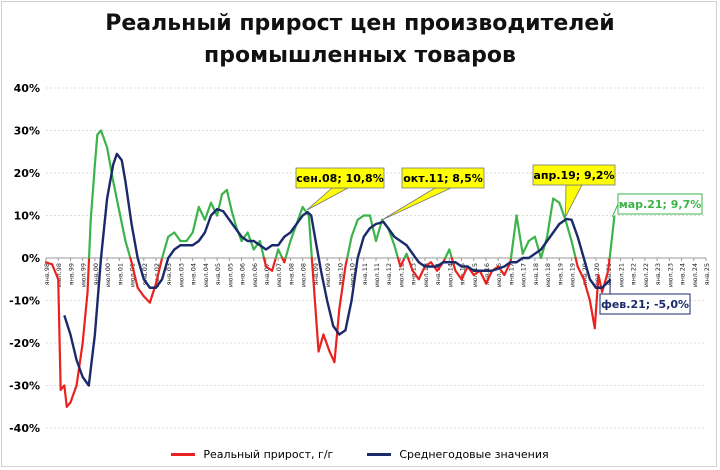 The height and width of the screenshot is (470, 720). I want to click on x-tick-label: янв.19, so click(560, 274).